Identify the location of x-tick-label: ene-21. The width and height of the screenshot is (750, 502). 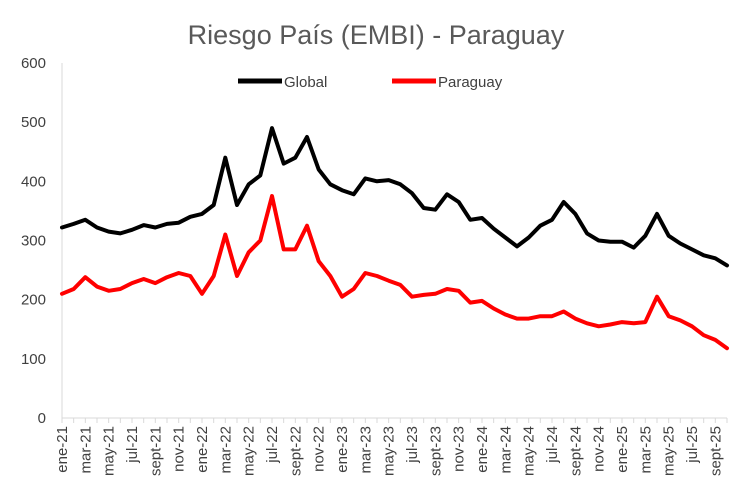
(62, 449).